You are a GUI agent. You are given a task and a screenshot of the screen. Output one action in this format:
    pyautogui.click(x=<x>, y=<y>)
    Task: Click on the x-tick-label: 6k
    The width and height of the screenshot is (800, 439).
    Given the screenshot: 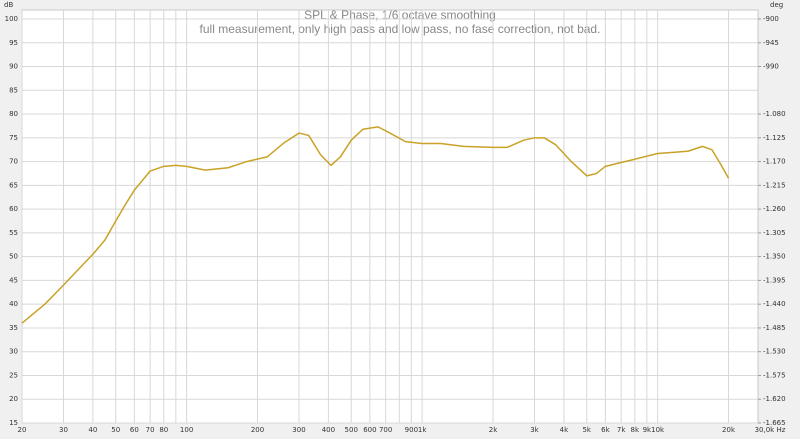 What is the action you would take?
    pyautogui.click(x=605, y=430)
    